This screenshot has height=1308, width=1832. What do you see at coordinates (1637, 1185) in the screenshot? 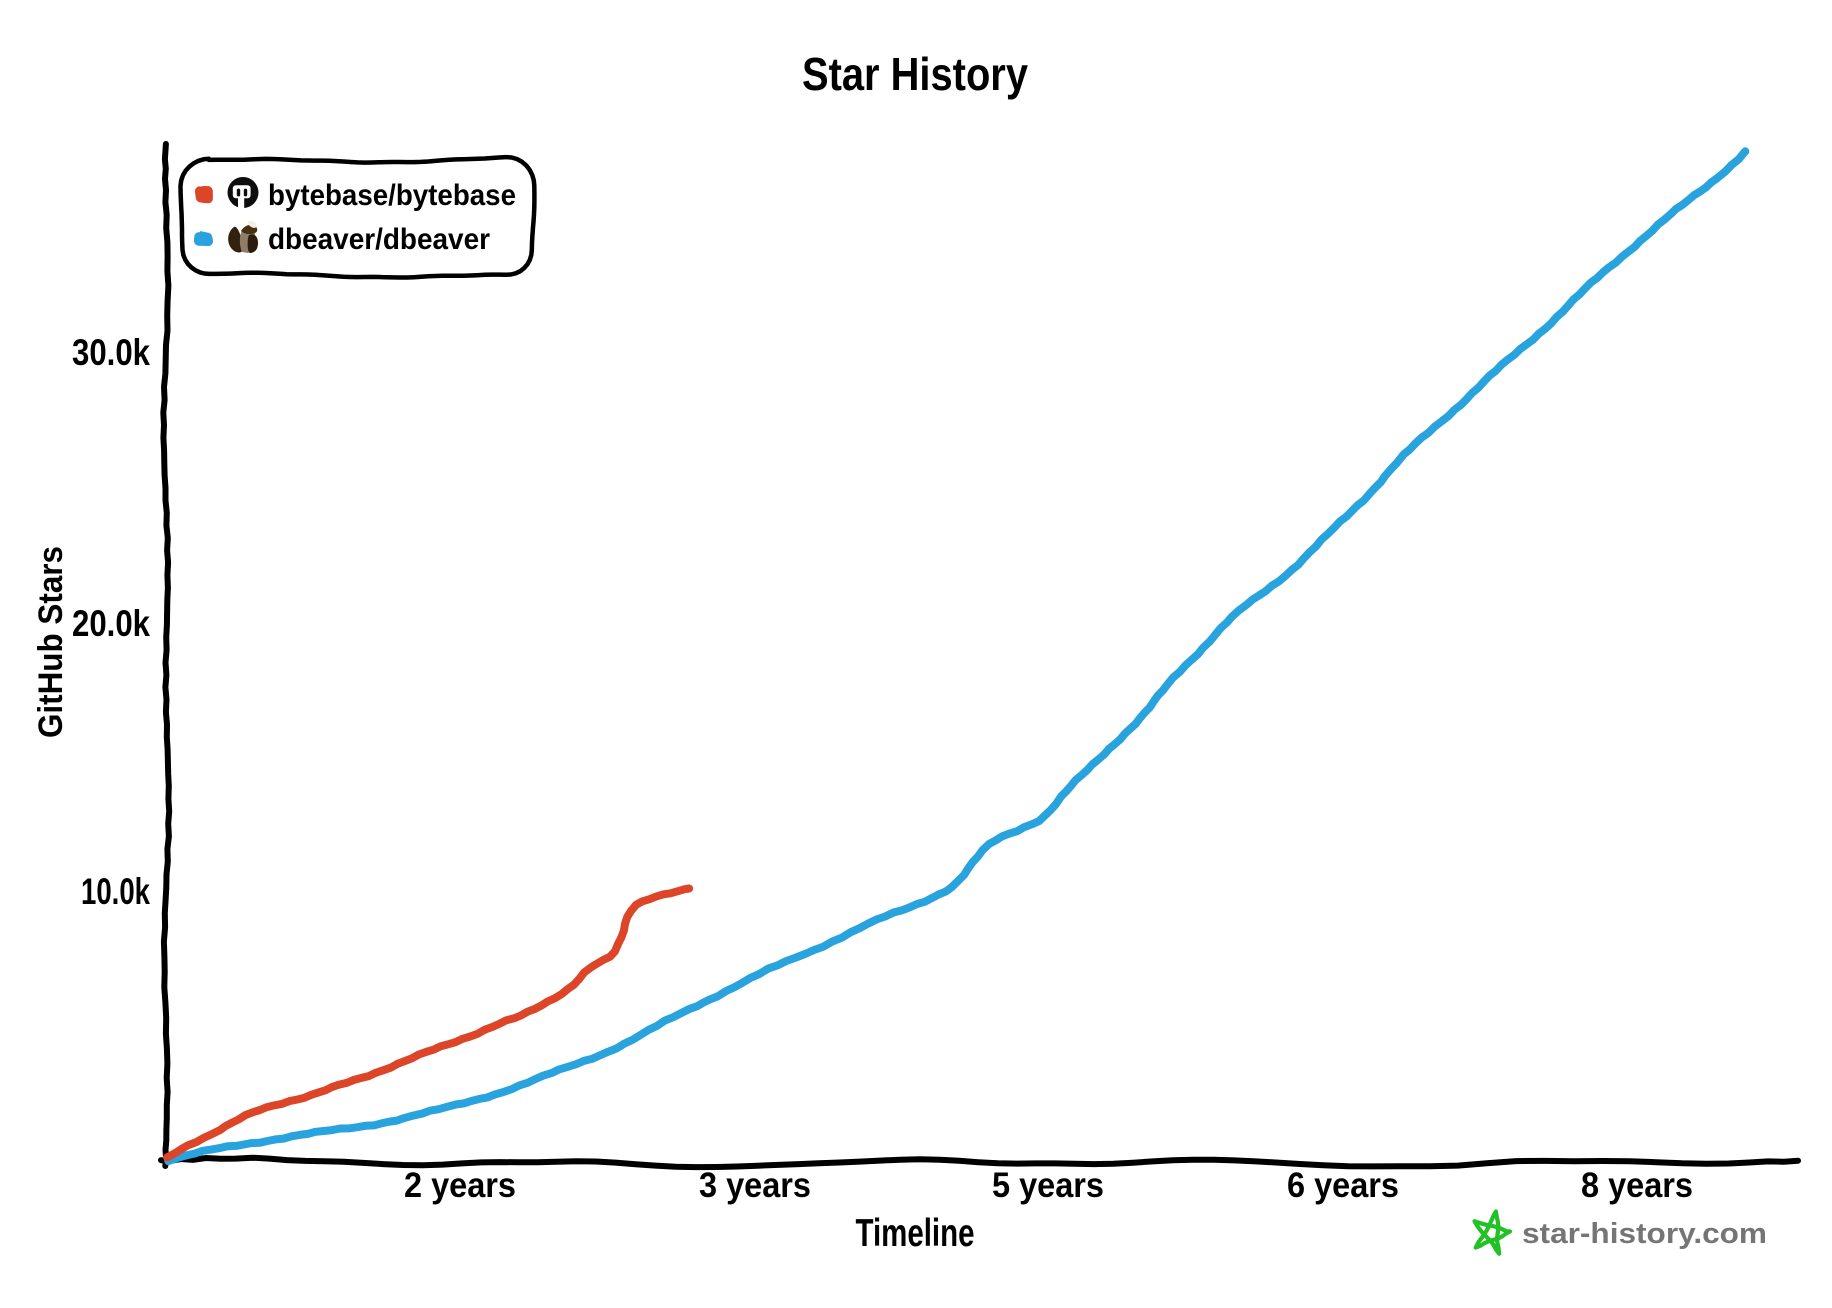
I see `svg-text: 8 years` at bounding box center [1637, 1185].